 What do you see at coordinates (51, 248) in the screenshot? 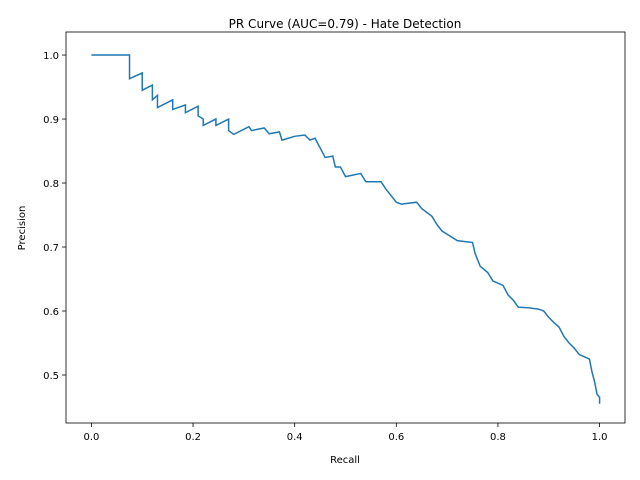
I see `y-tick-label: 0.7` at bounding box center [51, 248].